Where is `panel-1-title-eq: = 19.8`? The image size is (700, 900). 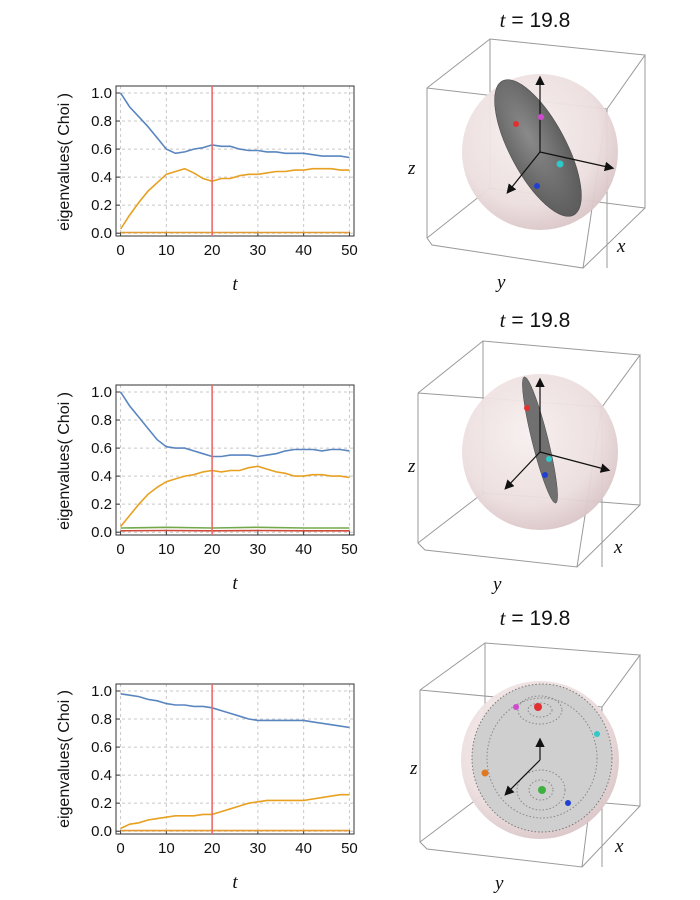
panel-1-title-eq: = 19.8 is located at coordinates (538, 20).